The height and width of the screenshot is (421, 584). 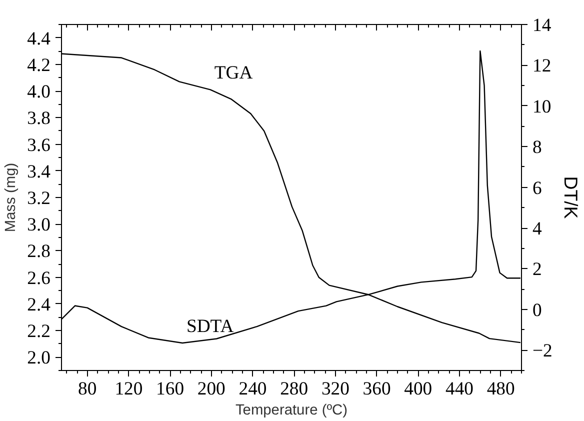 What do you see at coordinates (537, 229) in the screenshot?
I see `y2-tick-label: 4` at bounding box center [537, 229].